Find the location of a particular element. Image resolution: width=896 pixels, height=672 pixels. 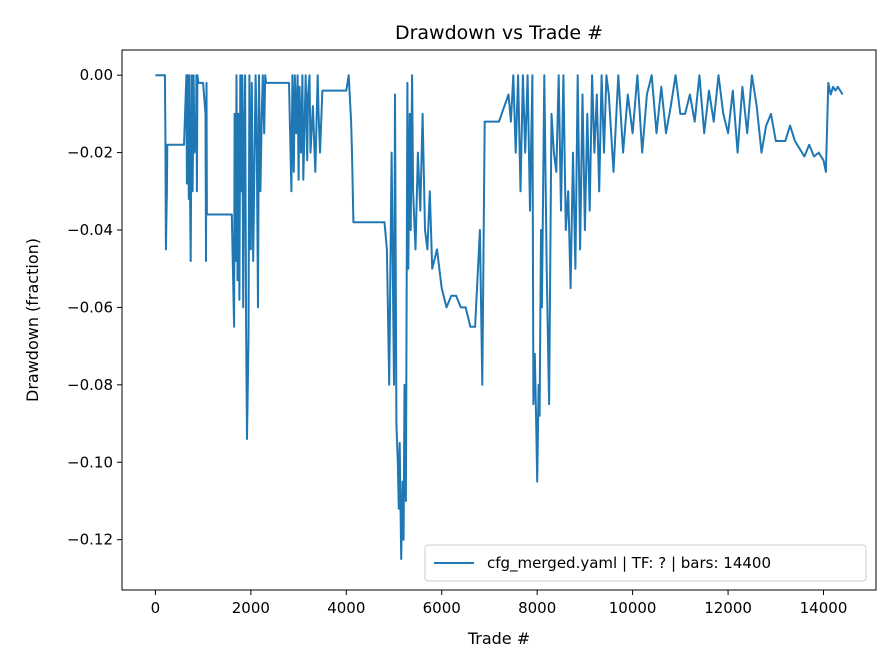

legend: cfg_merged.yaml | TF: ? | bars: 14400 is located at coordinates (645, 563).